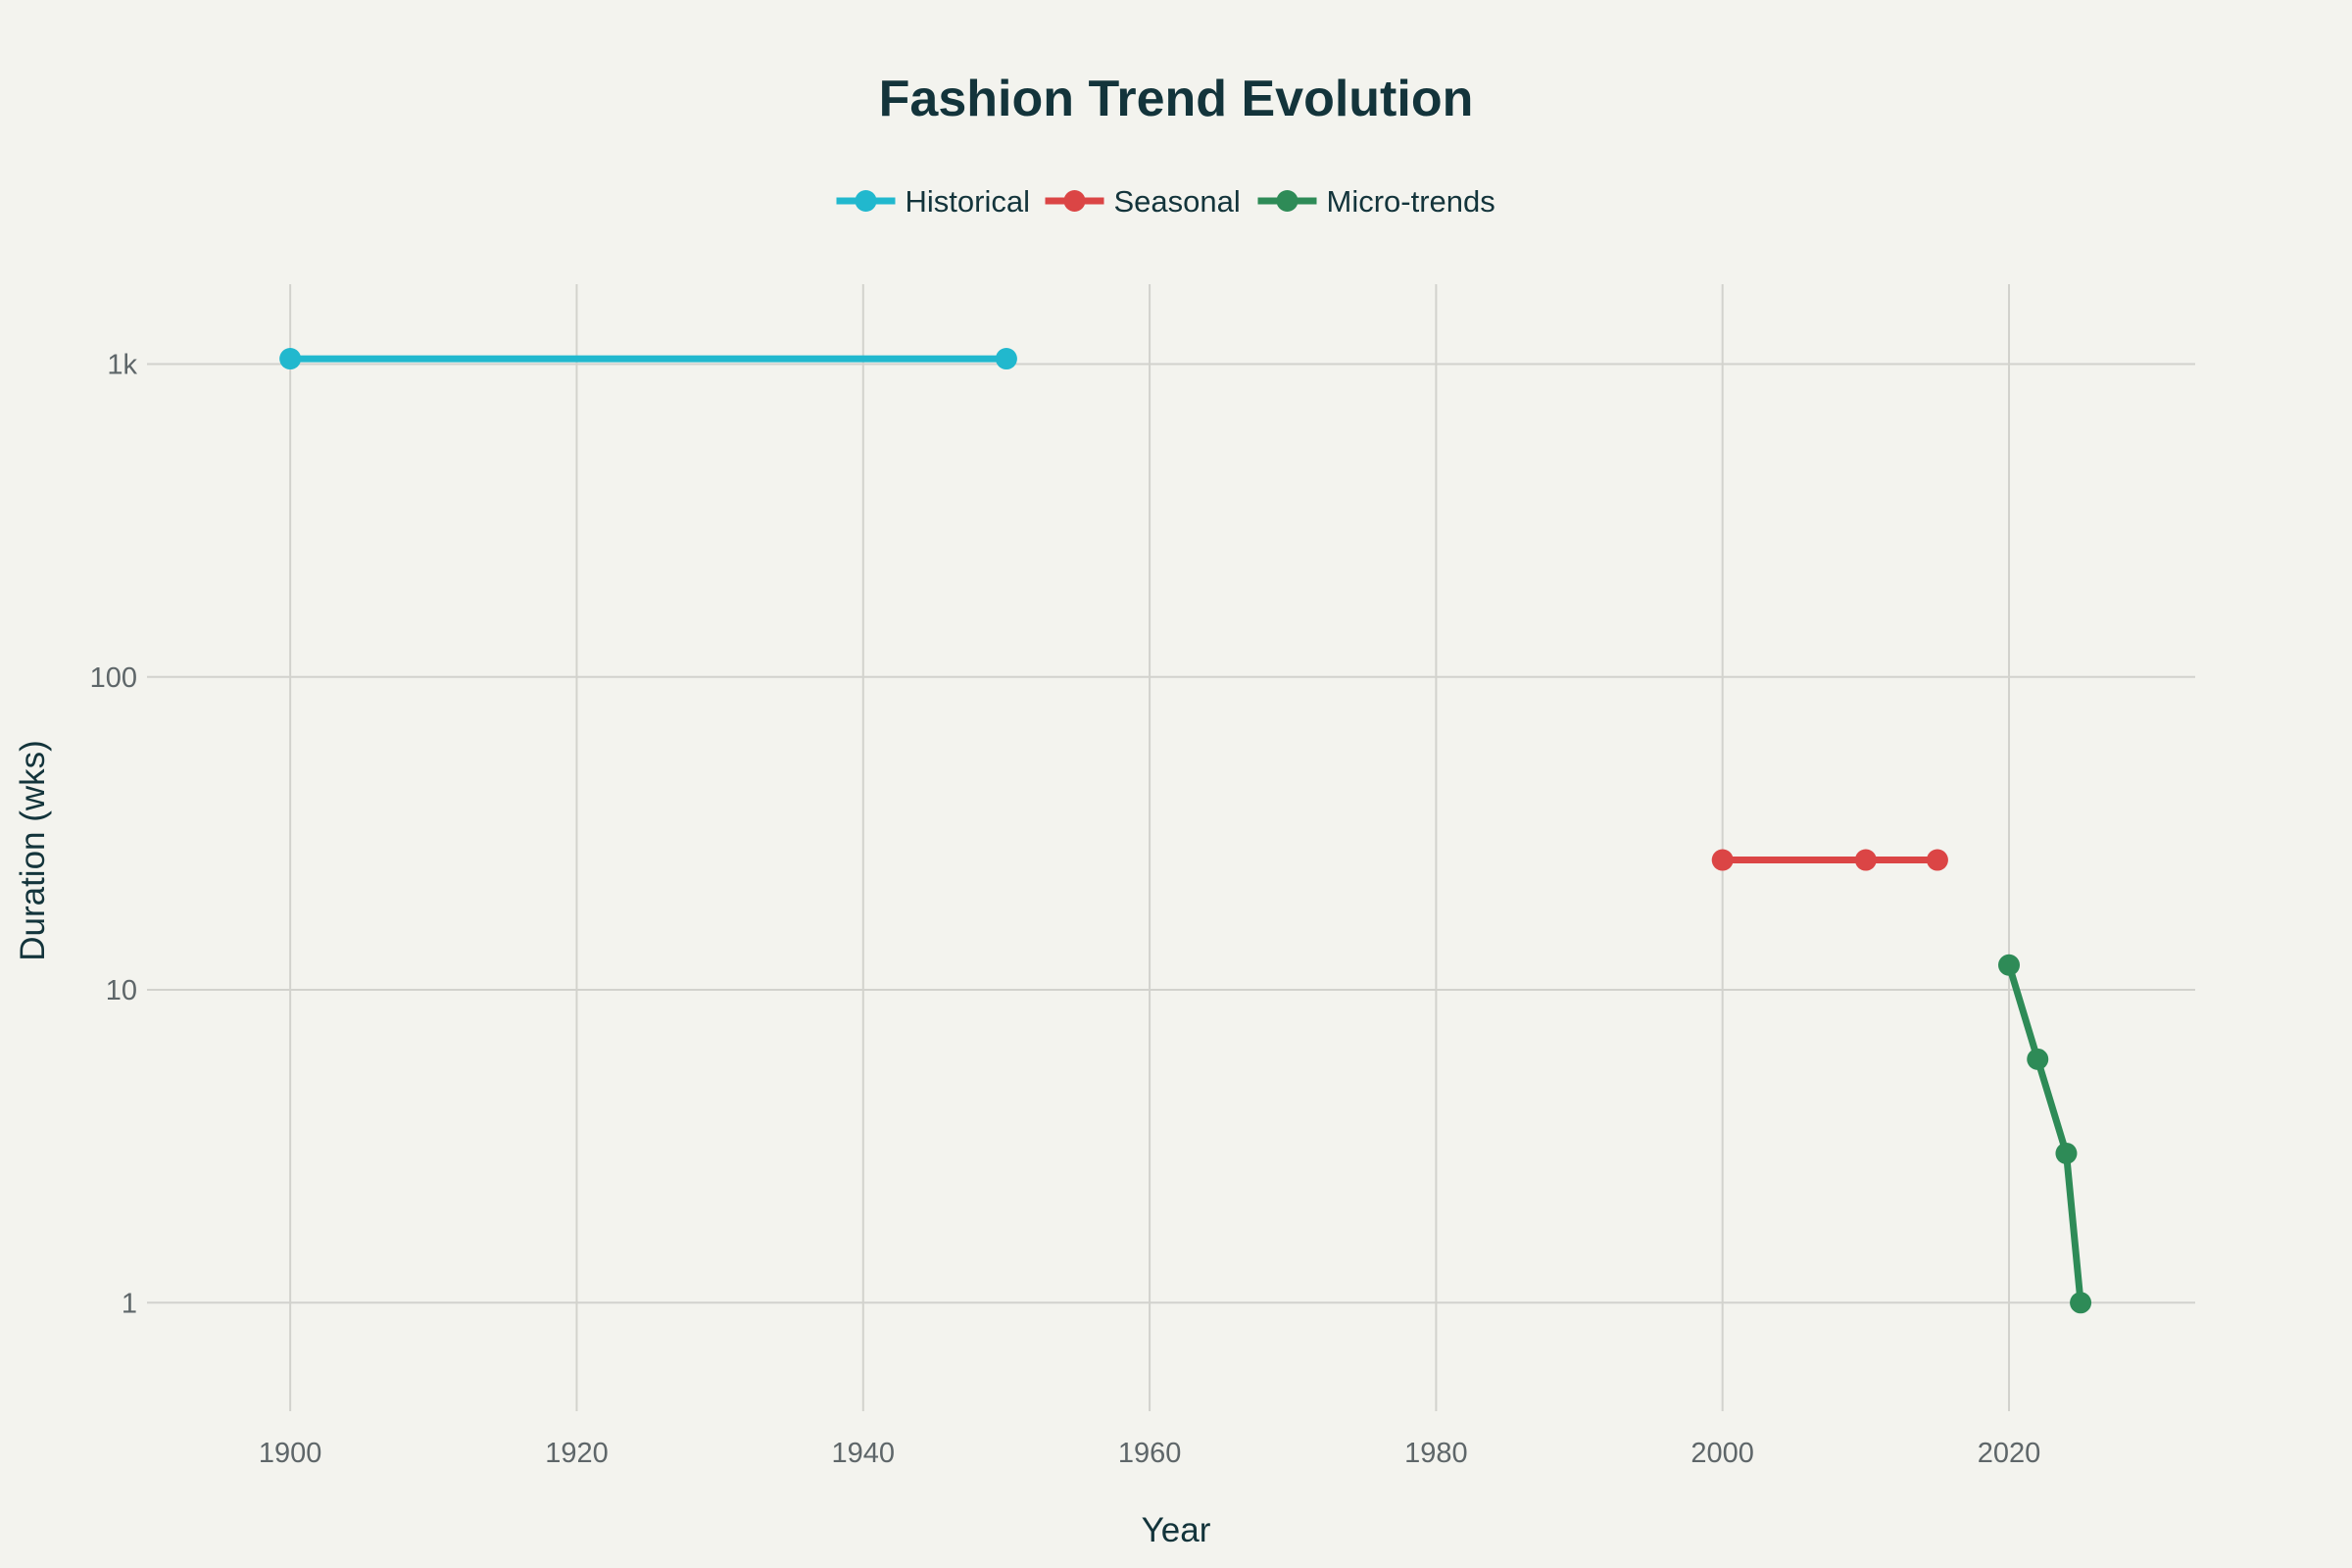  I want to click on x-tick-labels: 1900 1920 1940 1960 1980 2000 2020, so click(1149, 1453).